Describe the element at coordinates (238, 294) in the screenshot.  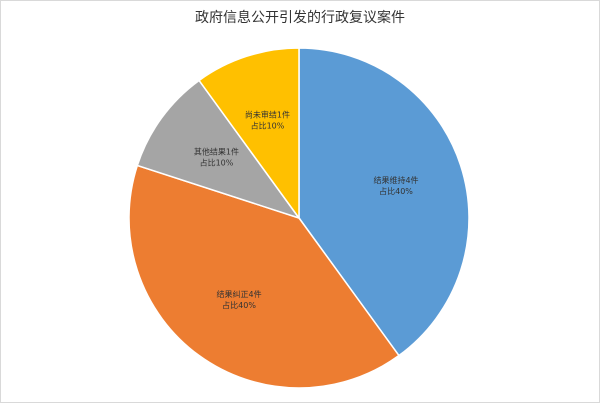
I see `slice-label: 结果纠正4件` at that location.